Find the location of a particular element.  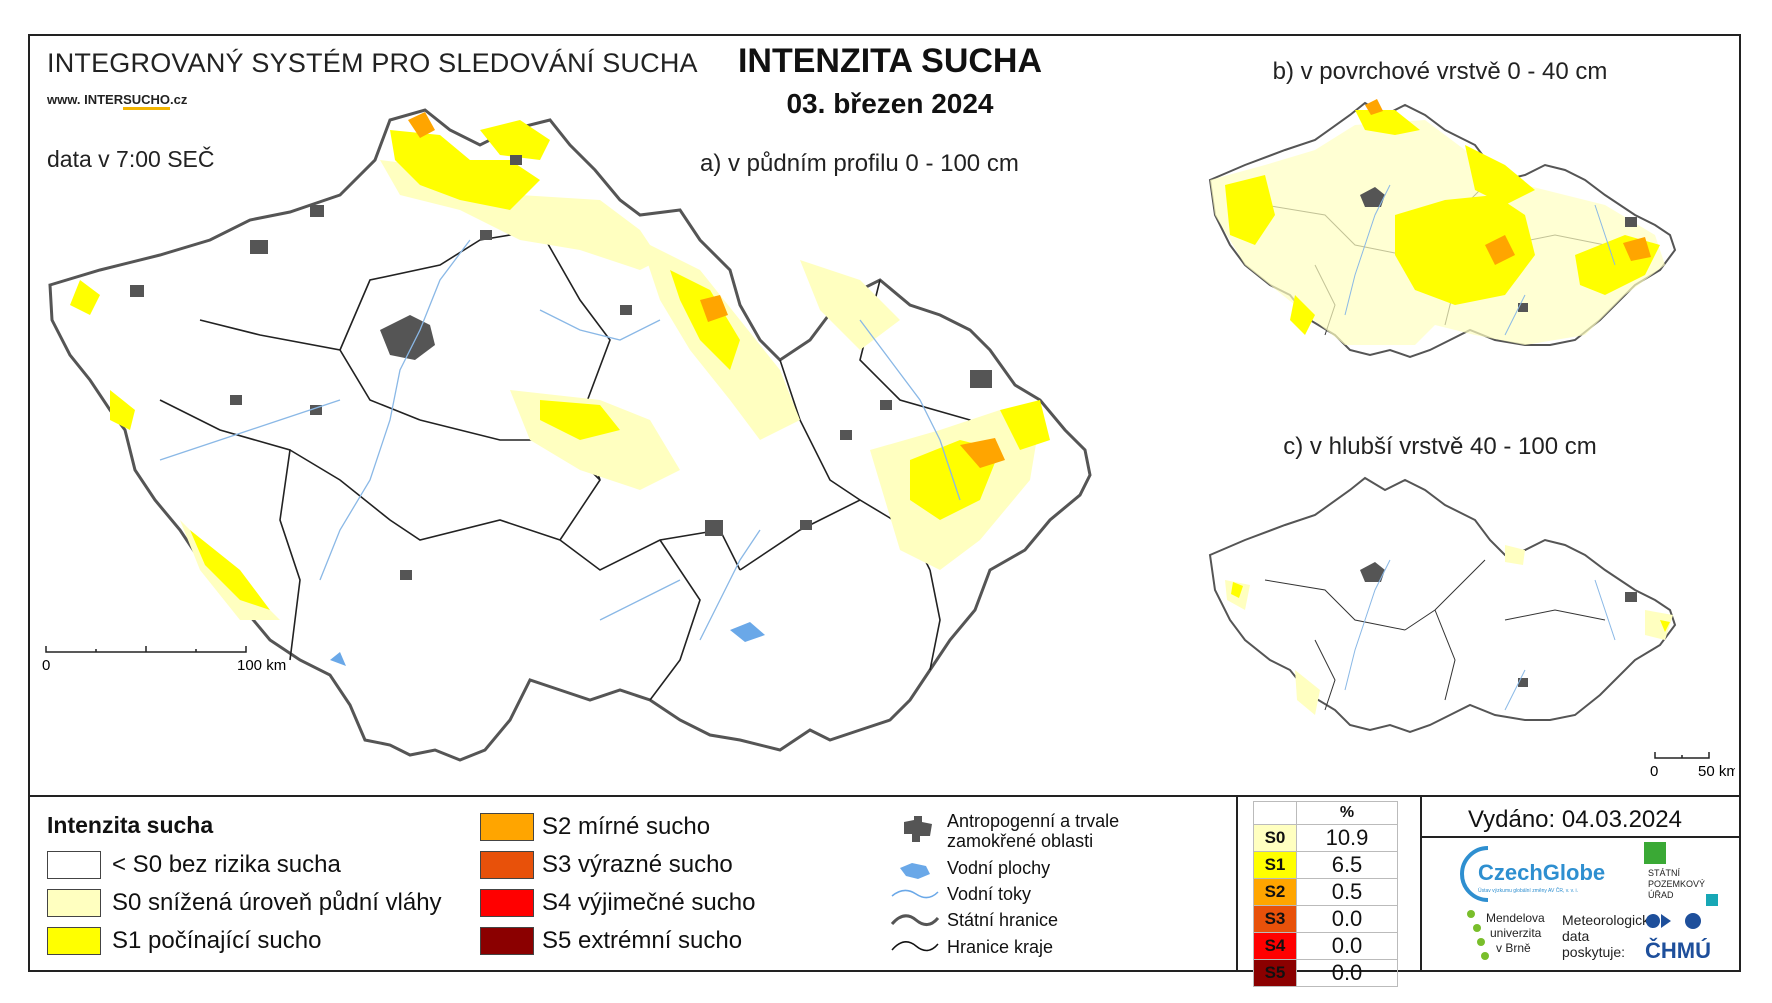

region-border-label: Hranice kraje is located at coordinates (1000, 947).